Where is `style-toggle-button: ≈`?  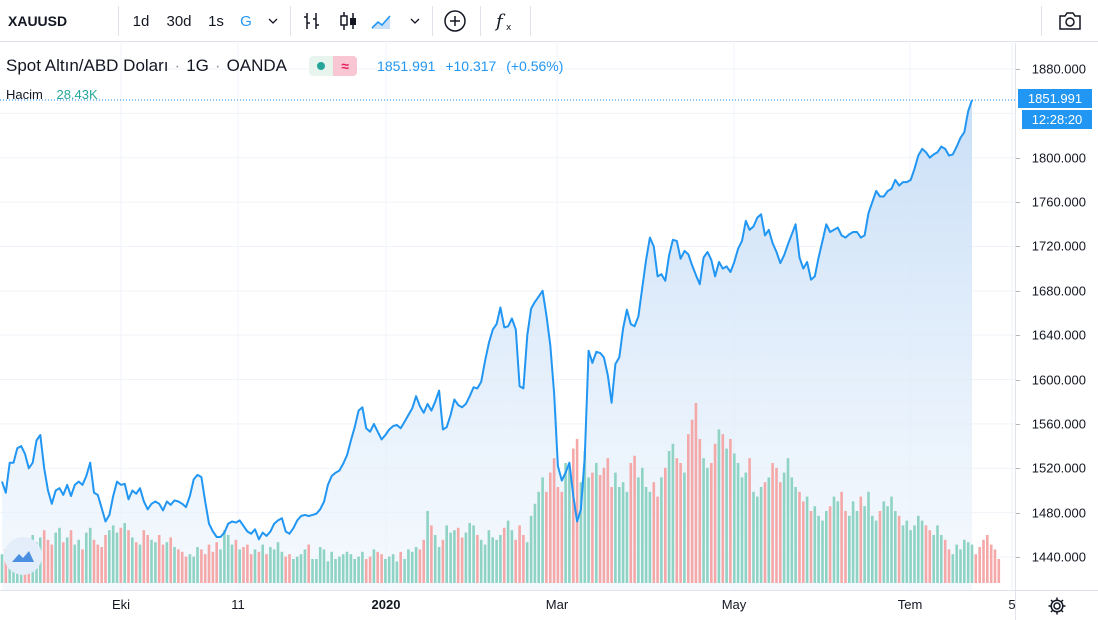
style-toggle-button: ≈ is located at coordinates (345, 66).